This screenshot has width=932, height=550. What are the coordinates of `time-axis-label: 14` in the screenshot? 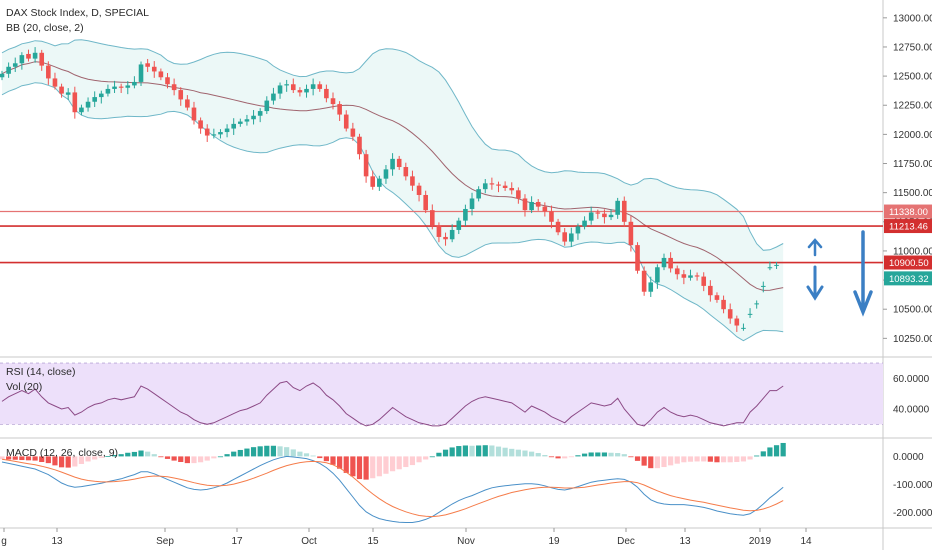 It's located at (806, 541).